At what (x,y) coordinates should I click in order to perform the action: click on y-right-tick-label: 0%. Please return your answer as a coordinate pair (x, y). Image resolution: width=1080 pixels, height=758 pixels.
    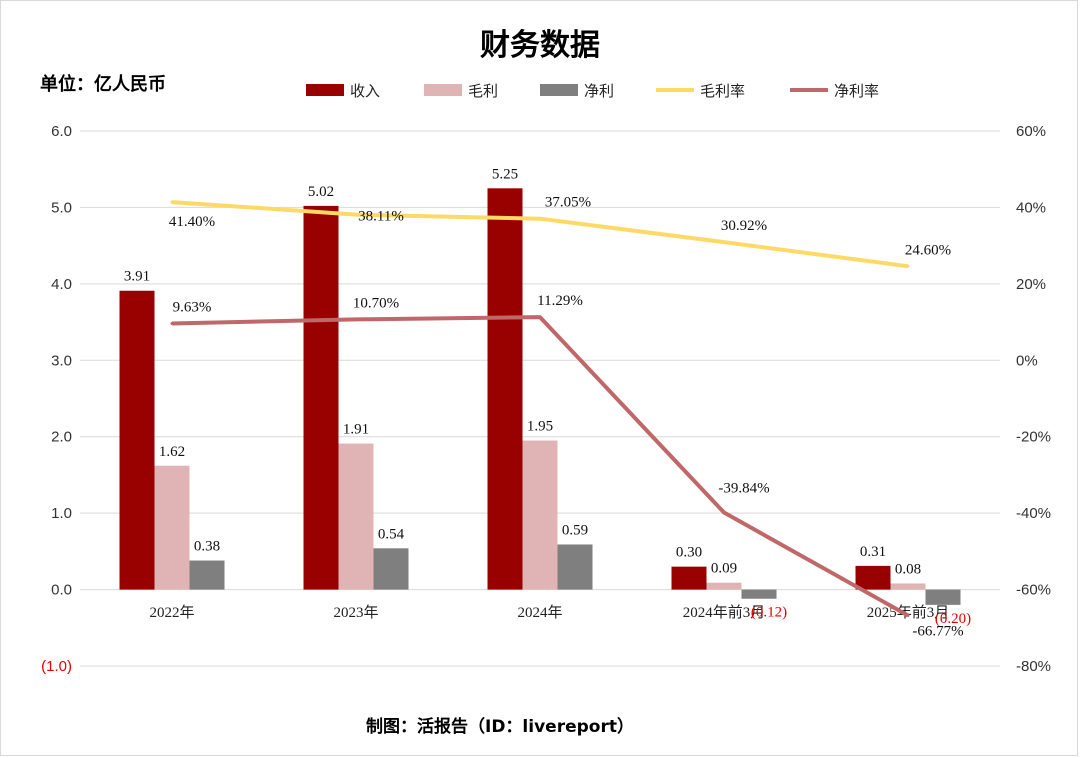
    Looking at the image, I should click on (1027, 360).